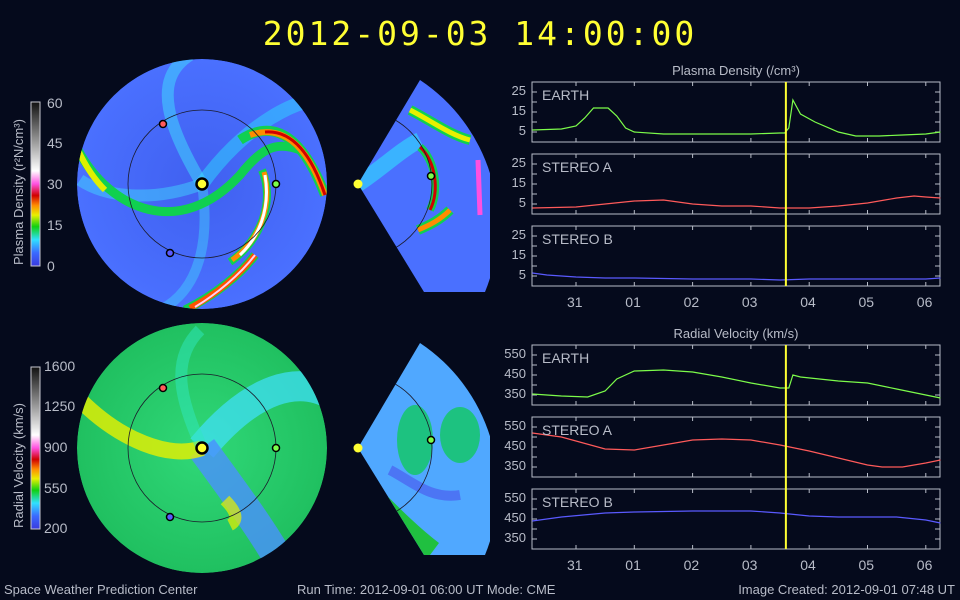  I want to click on footer-run-time: Run Time: 2012-09-01 06:00 UT Mode: CME, so click(426, 589).